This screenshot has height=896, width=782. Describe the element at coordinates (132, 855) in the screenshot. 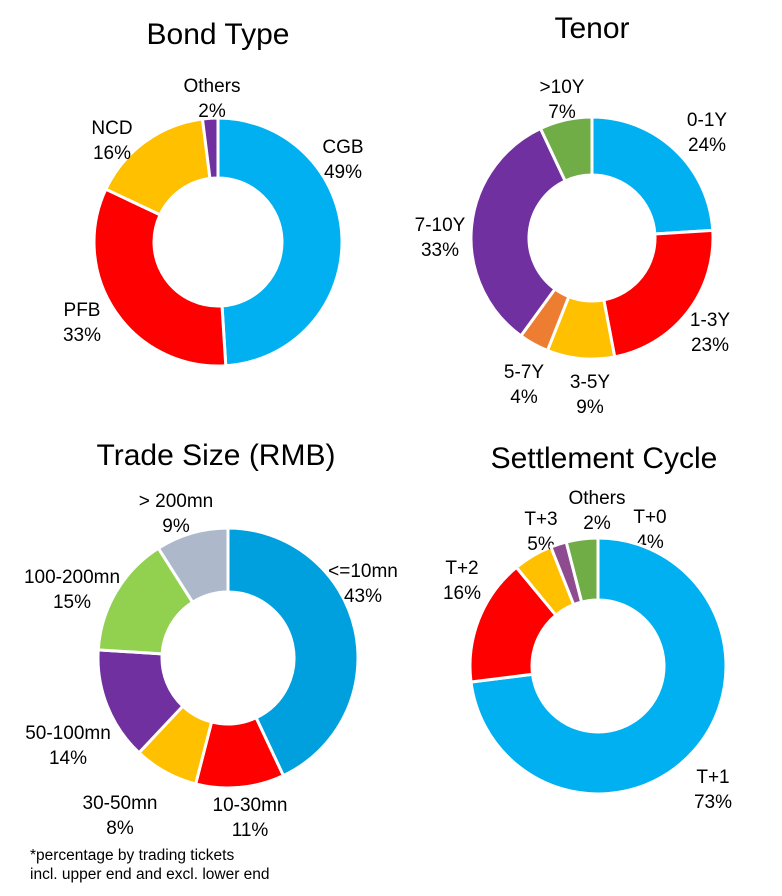

I see `footnote-line-1: *percentage by trading tickets` at that location.